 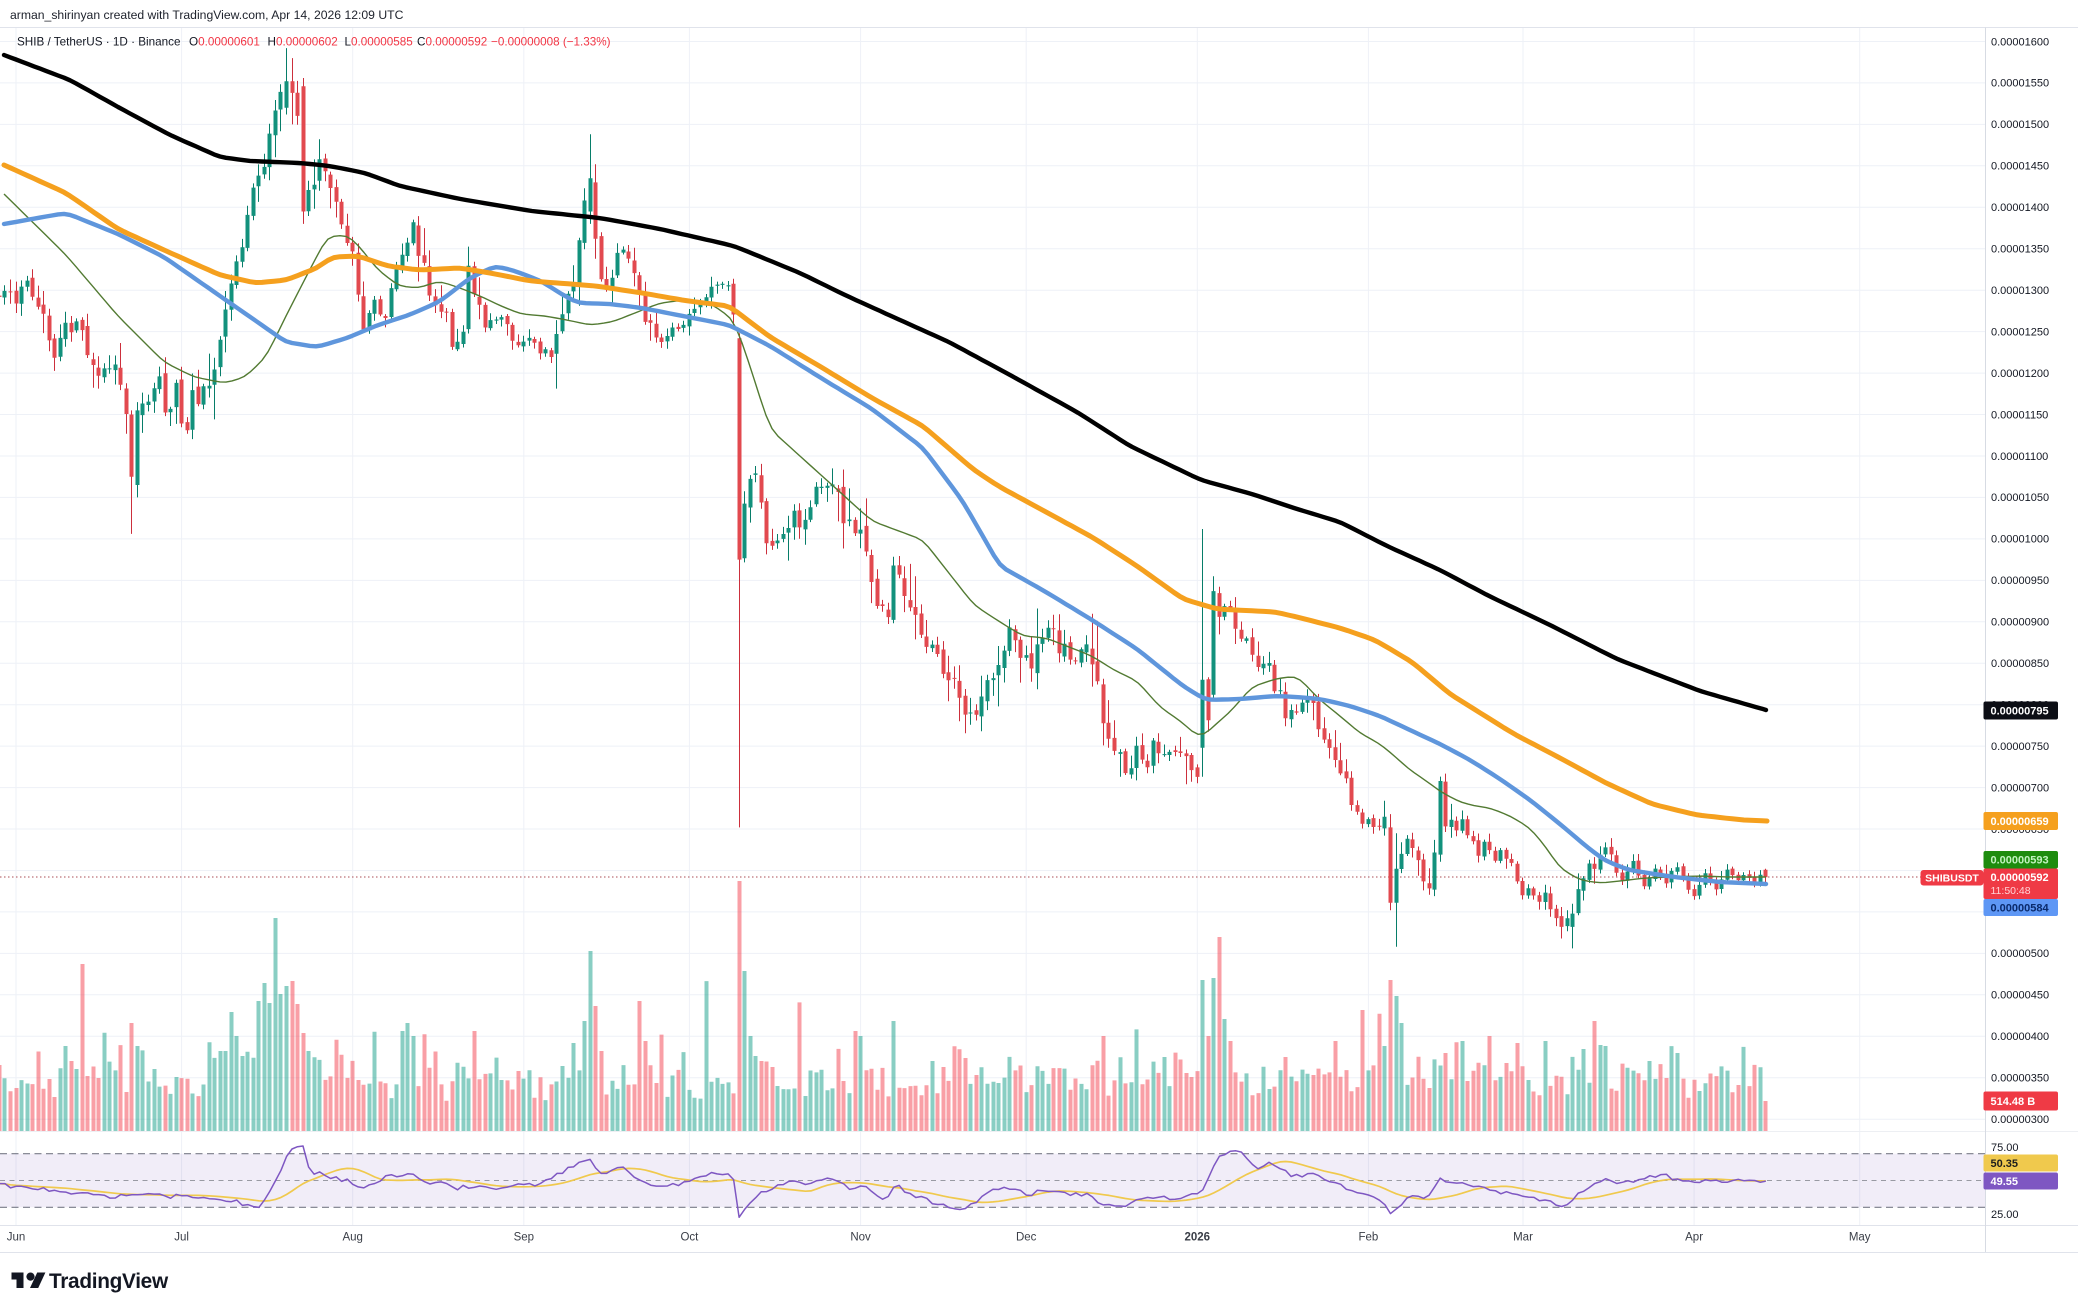 What do you see at coordinates (2020, 1037) in the screenshot?
I see `svg-text: 0.00000400` at bounding box center [2020, 1037].